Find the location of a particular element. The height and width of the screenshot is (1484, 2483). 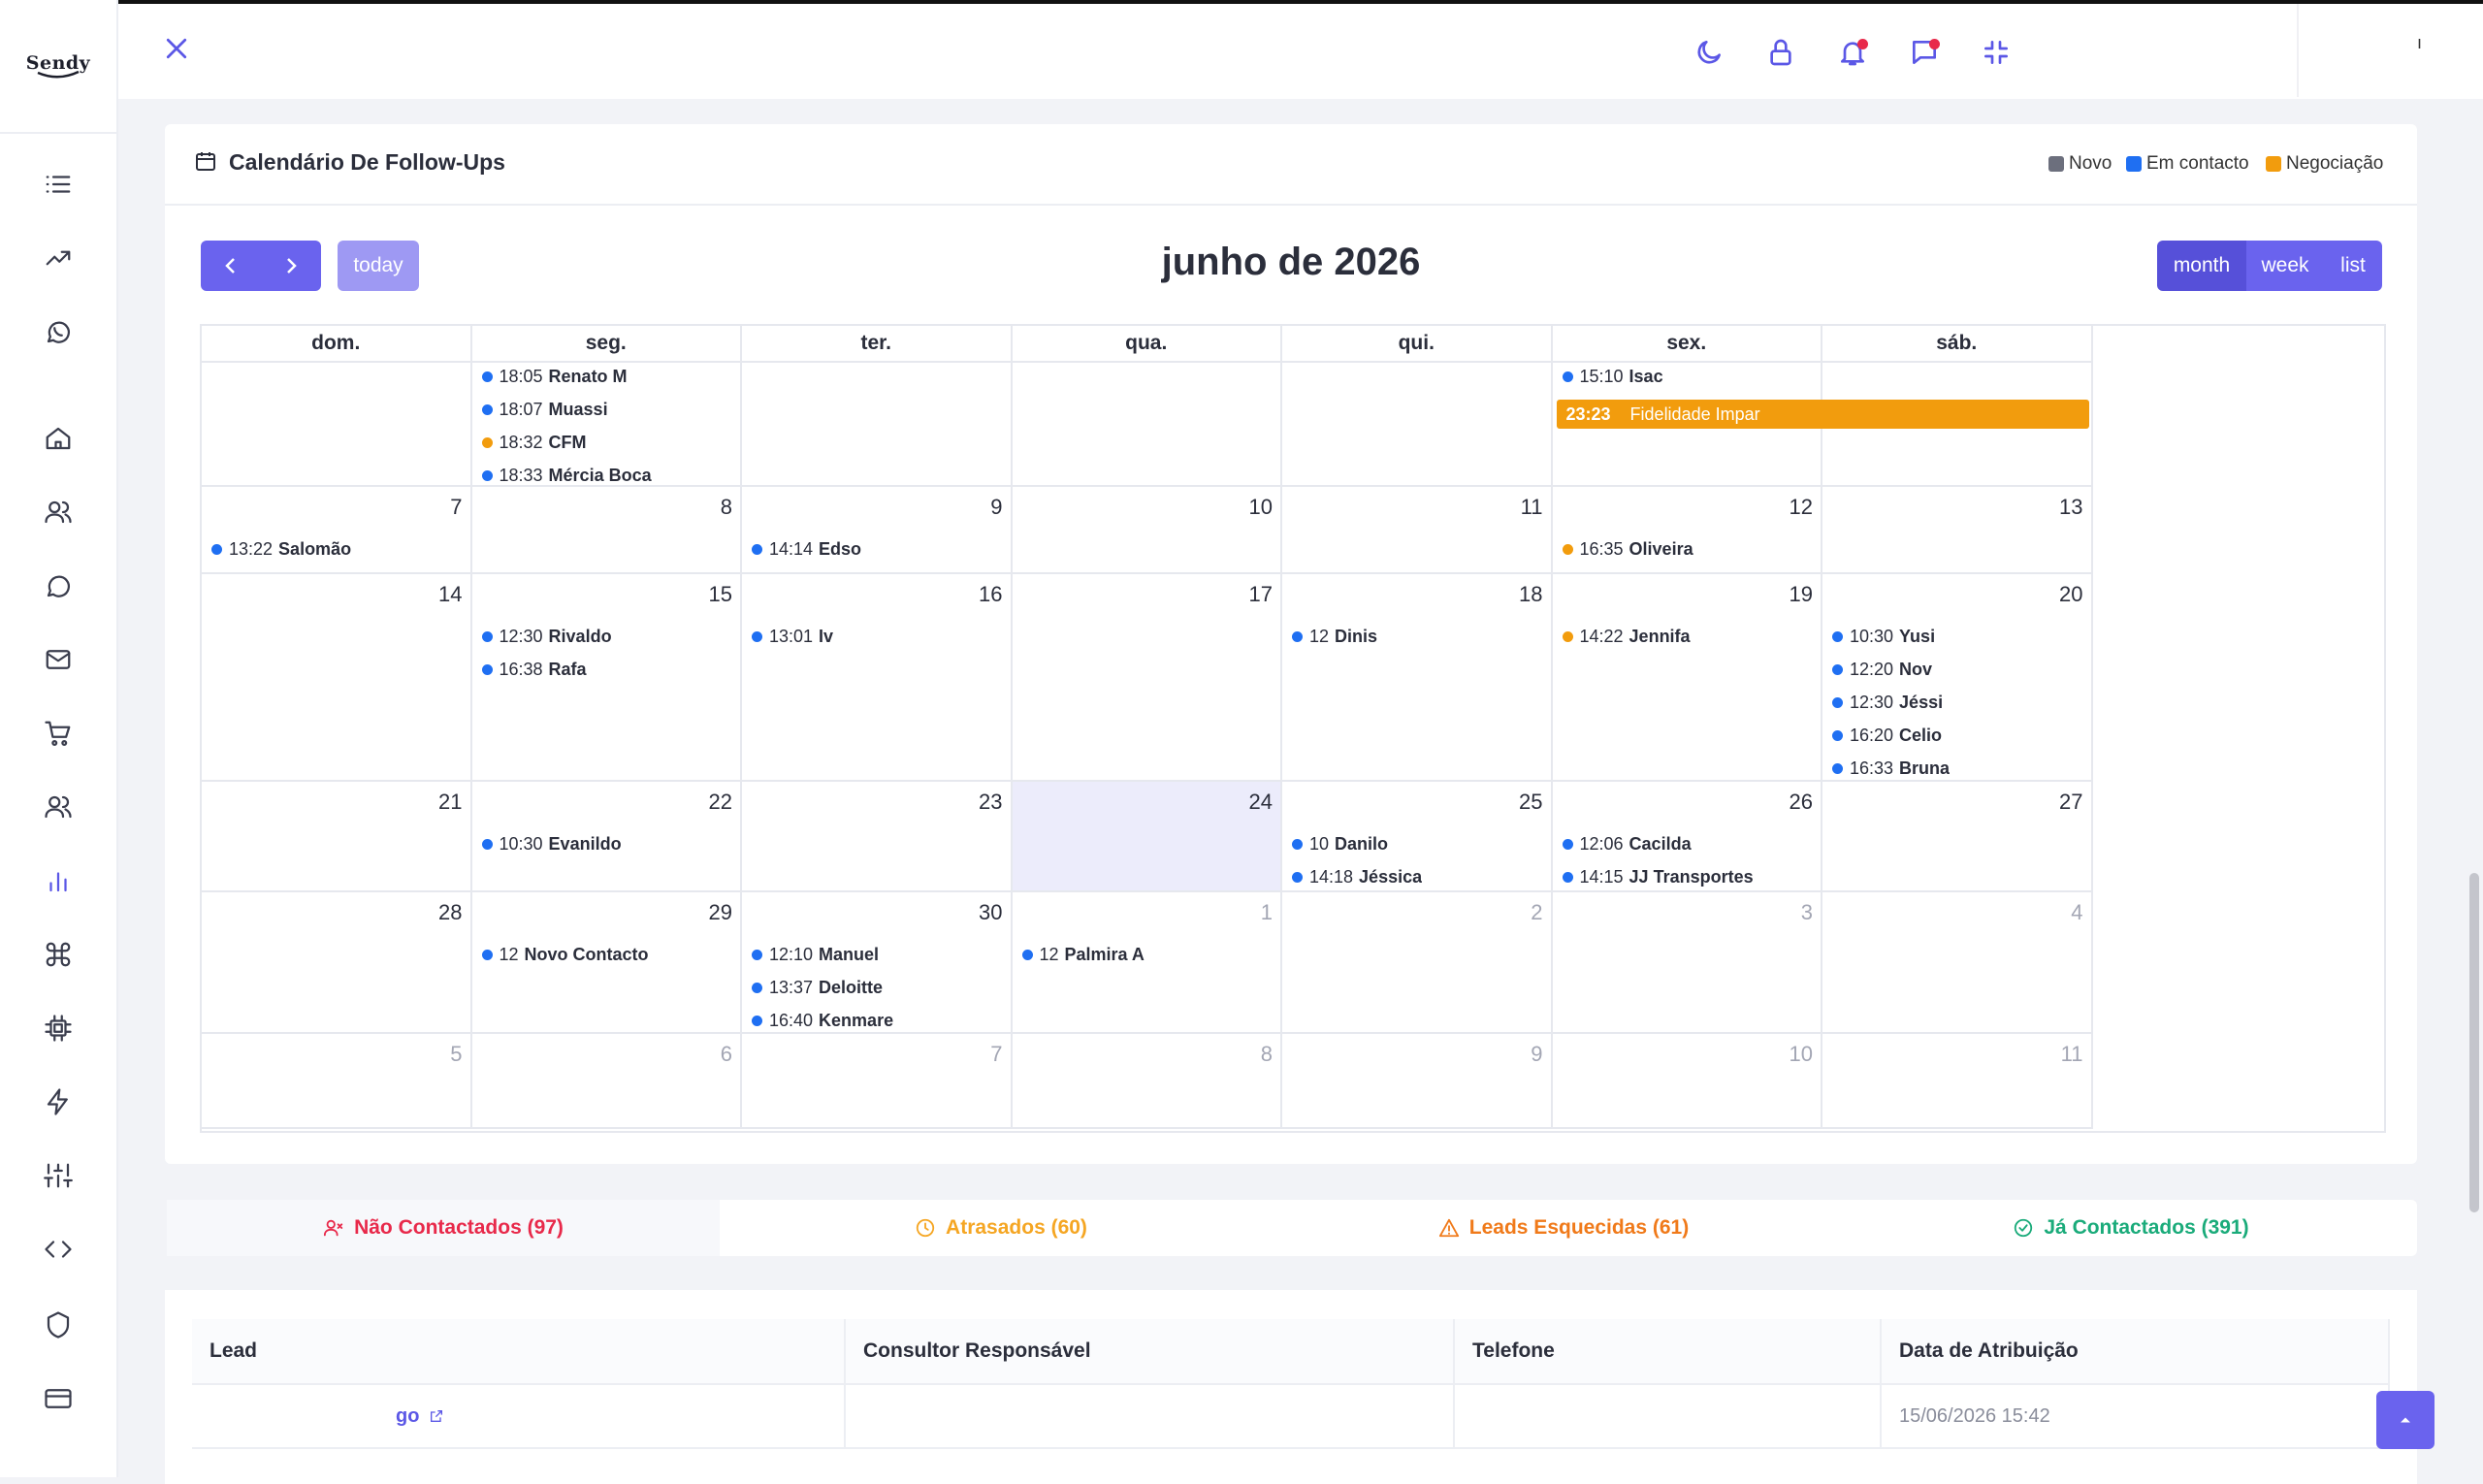

day-number: 13 is located at coordinates (2071, 507).